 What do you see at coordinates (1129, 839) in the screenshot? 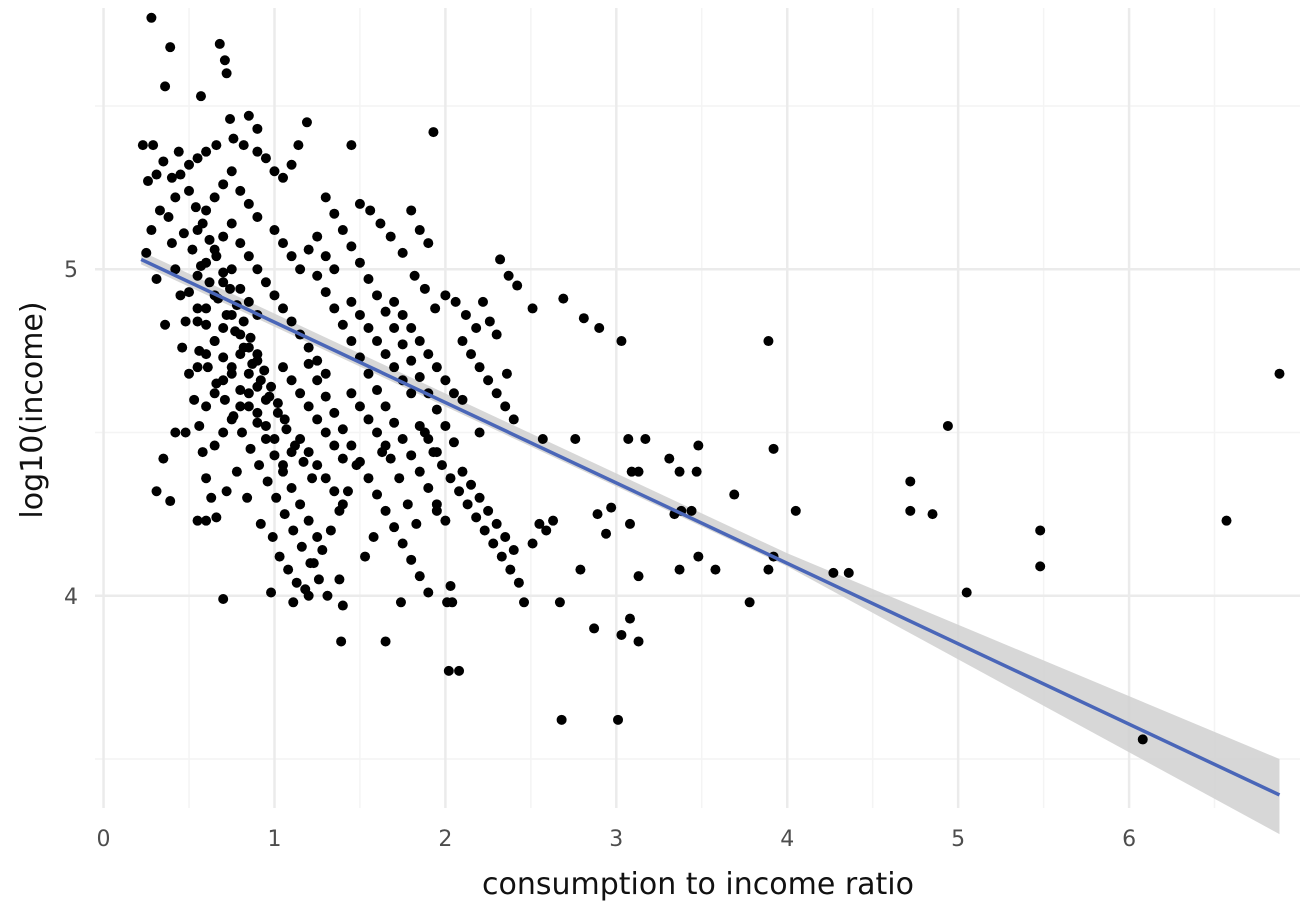
I see `x-tick-label: 6` at bounding box center [1129, 839].